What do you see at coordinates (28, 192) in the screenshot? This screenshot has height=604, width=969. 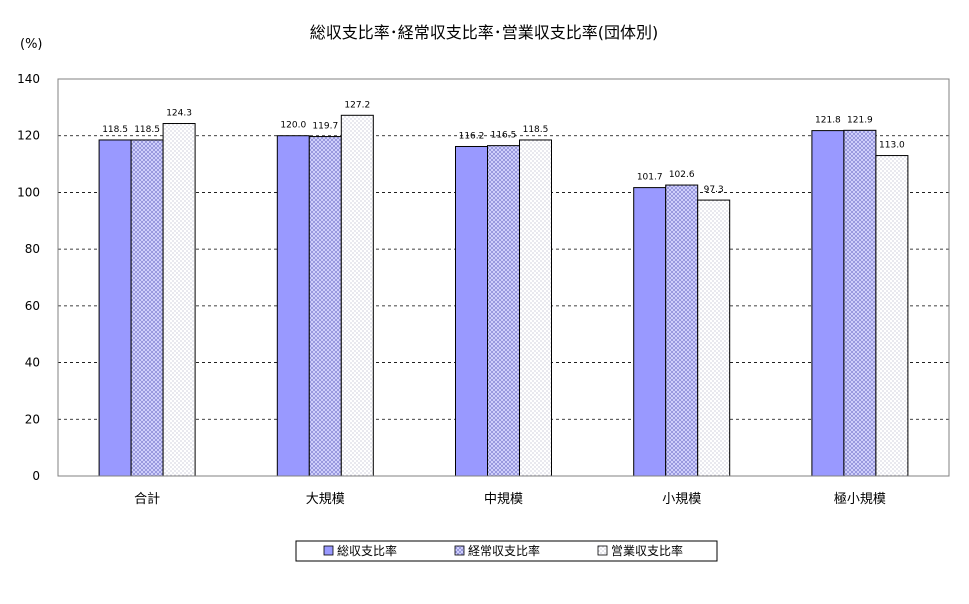 I see `y-tick-label: 100` at bounding box center [28, 192].